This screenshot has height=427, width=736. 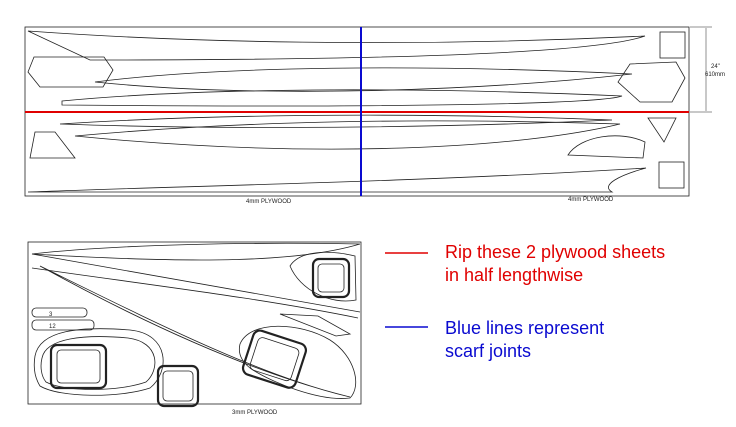 I want to click on top-sheet-label-right: 4mm PLYWOOD, so click(x=591, y=200).